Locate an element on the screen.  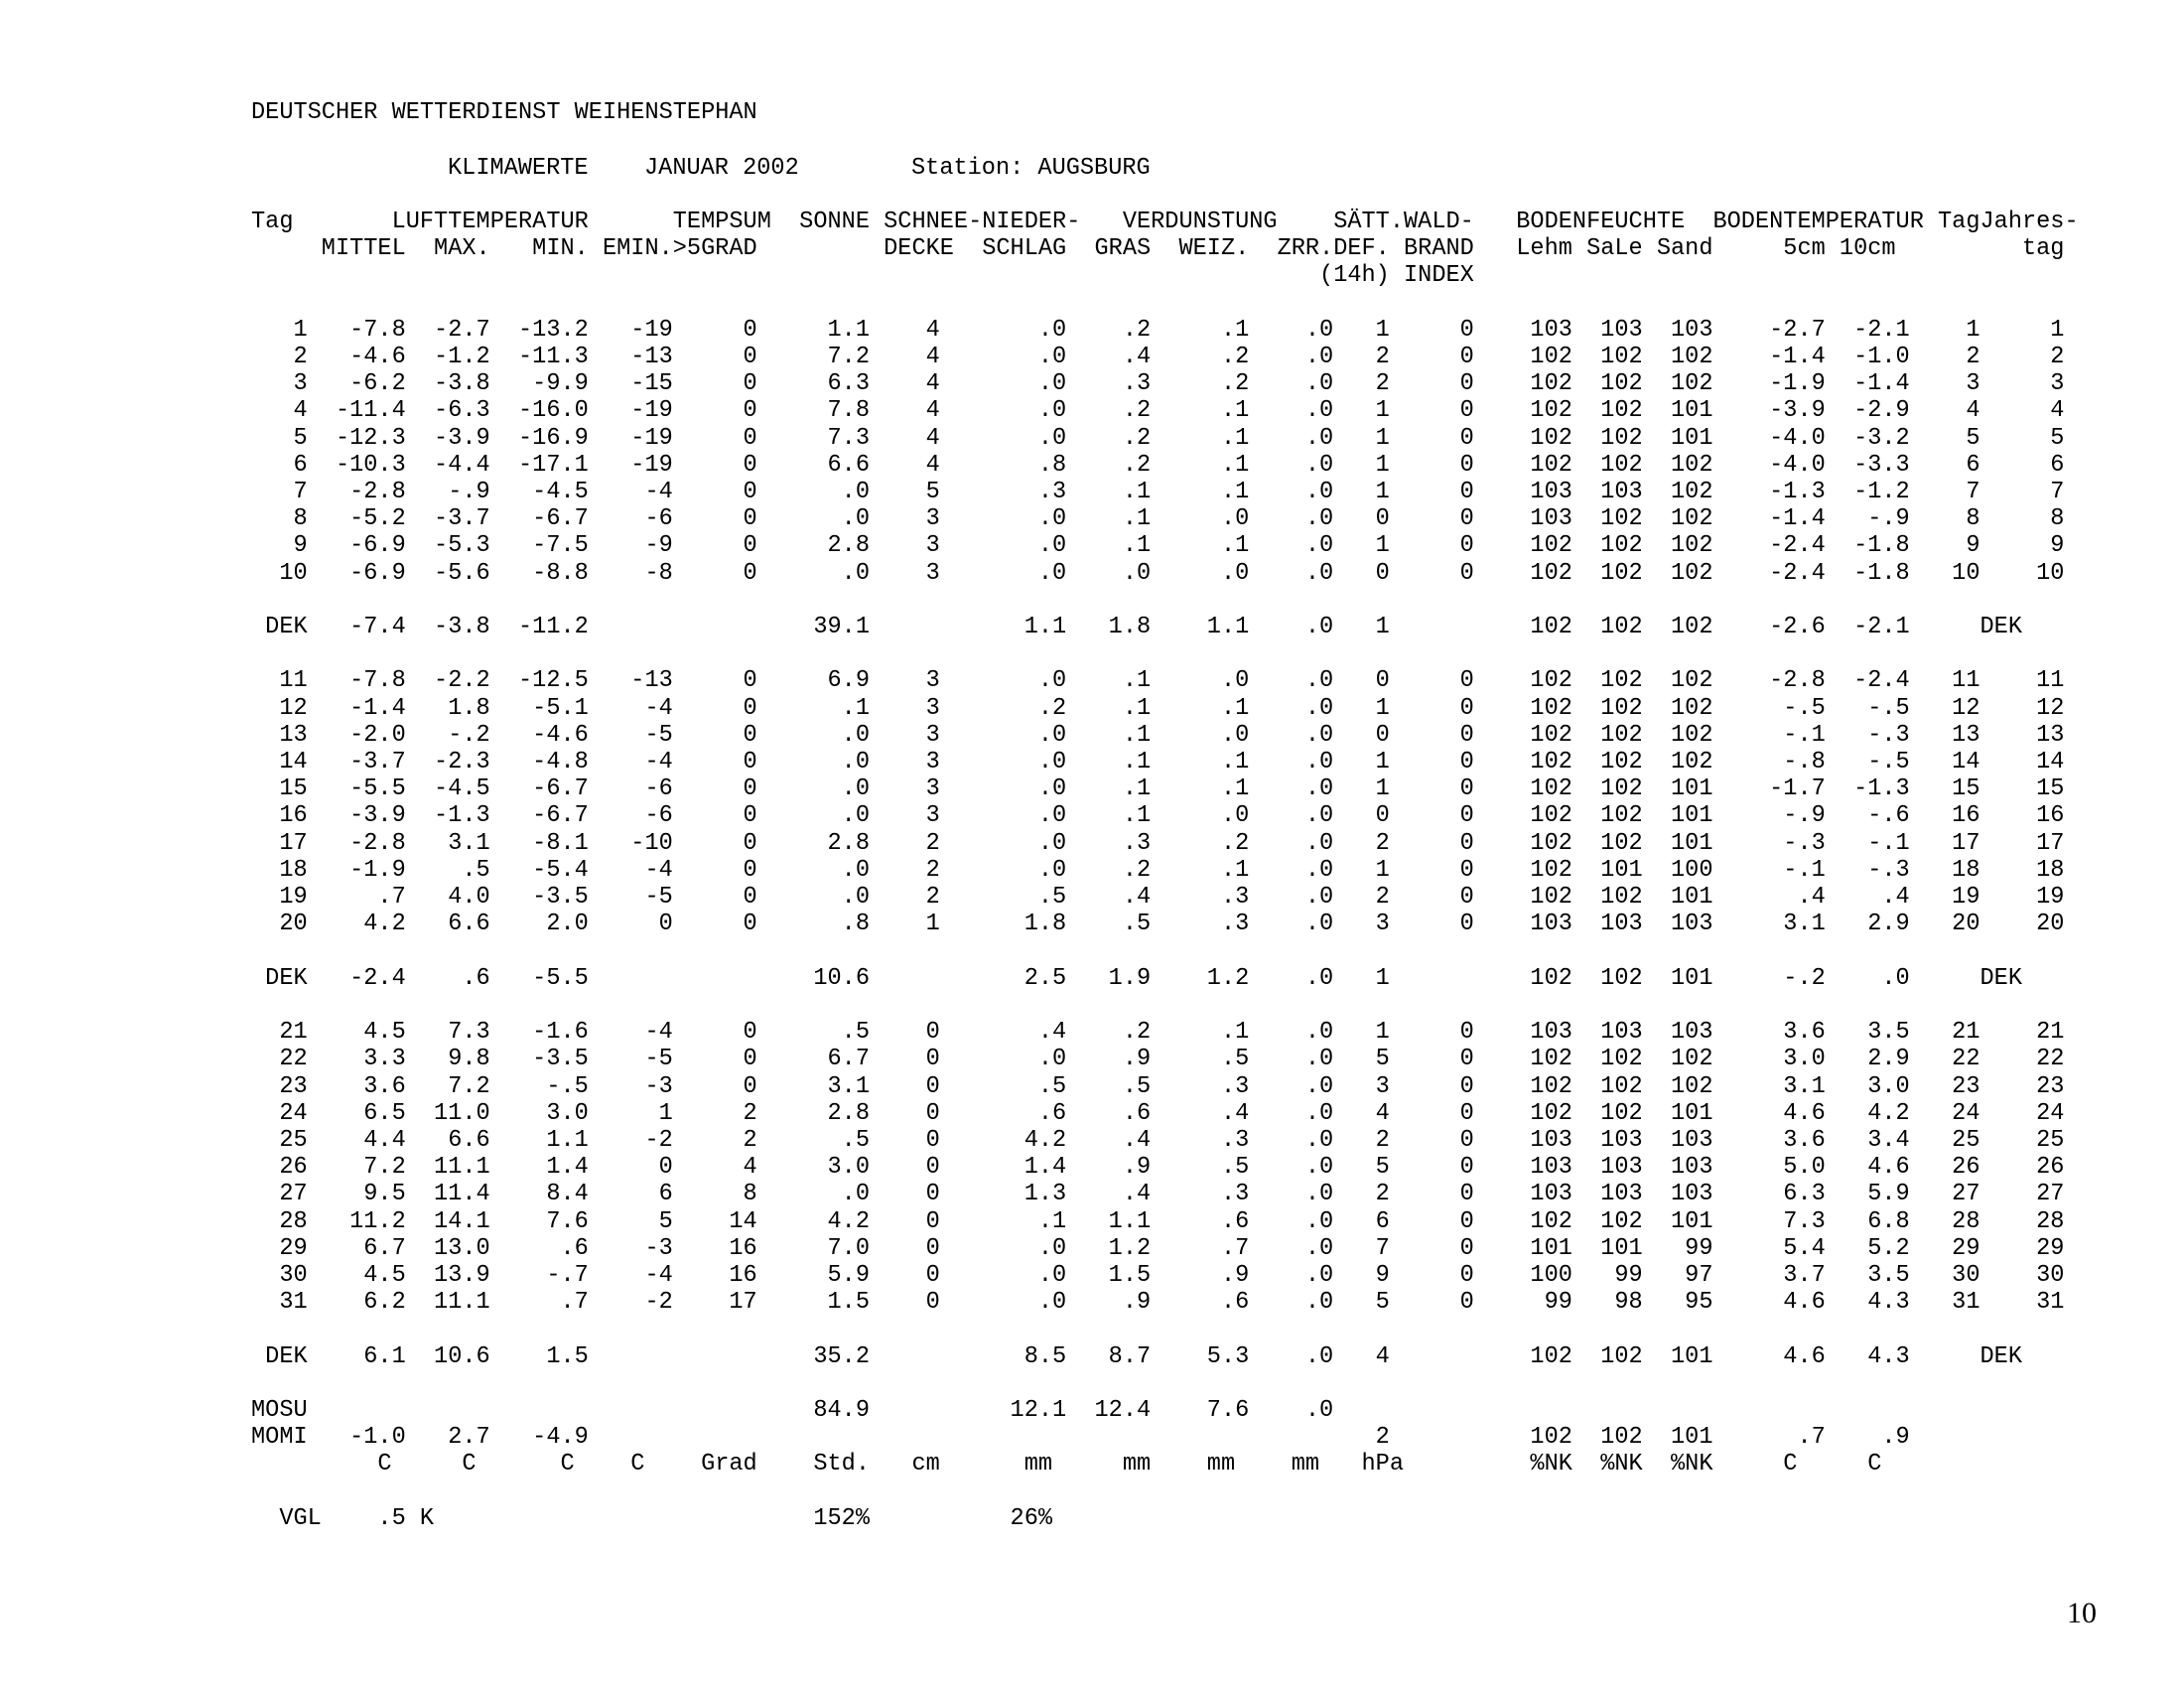
report-type-label: KLIMAWERTE is located at coordinates (518, 168).